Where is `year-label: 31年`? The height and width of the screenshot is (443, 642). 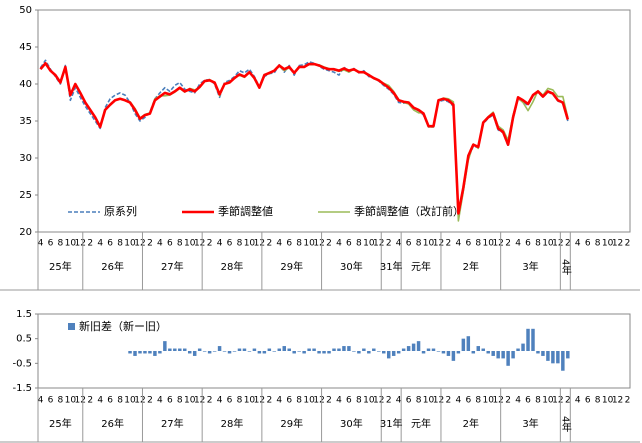
year-label: 31年 is located at coordinates (391, 266).